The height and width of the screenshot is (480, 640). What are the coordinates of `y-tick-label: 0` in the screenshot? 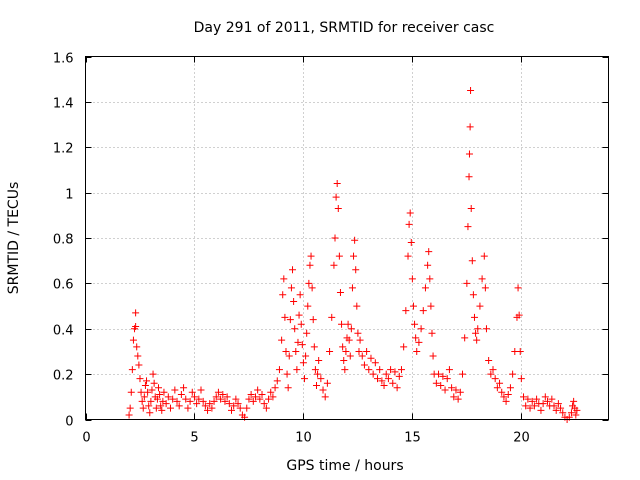 It's located at (69, 422).